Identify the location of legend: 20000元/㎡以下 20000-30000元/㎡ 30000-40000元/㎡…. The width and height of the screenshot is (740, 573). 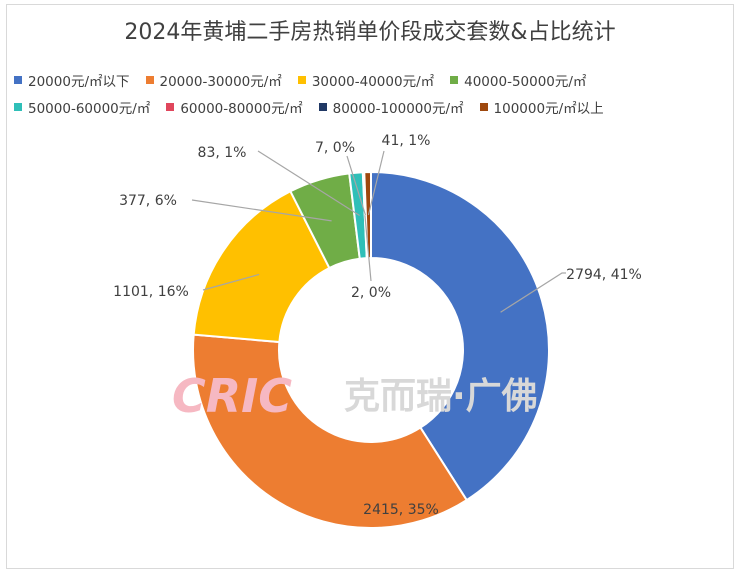
(372, 93).